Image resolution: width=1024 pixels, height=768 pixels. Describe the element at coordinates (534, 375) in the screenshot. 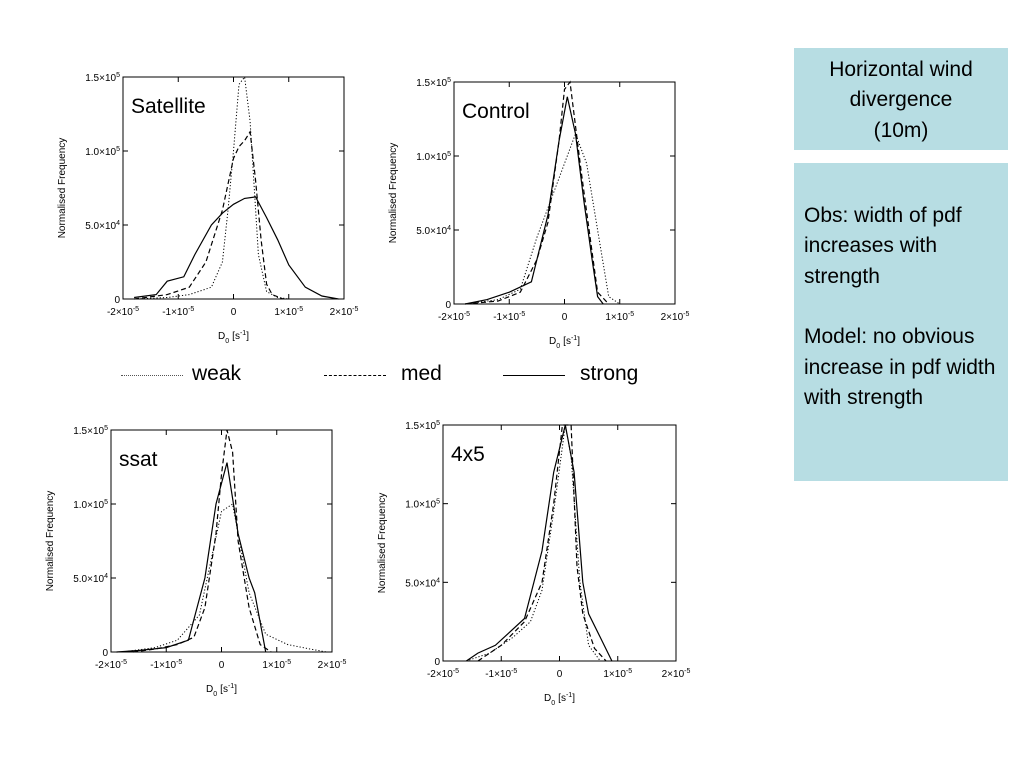

I see `legend-line-strong` at that location.